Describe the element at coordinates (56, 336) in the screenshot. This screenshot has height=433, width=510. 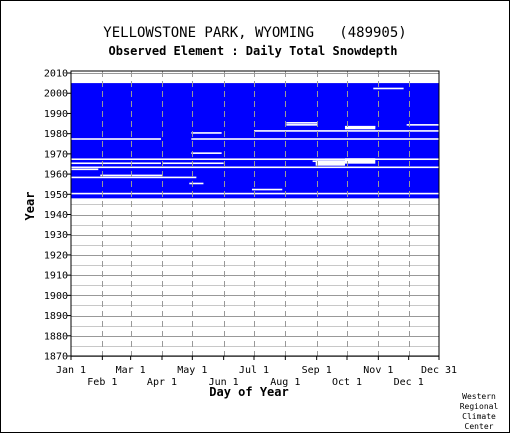
I see `y-tick-label: 1880` at that location.